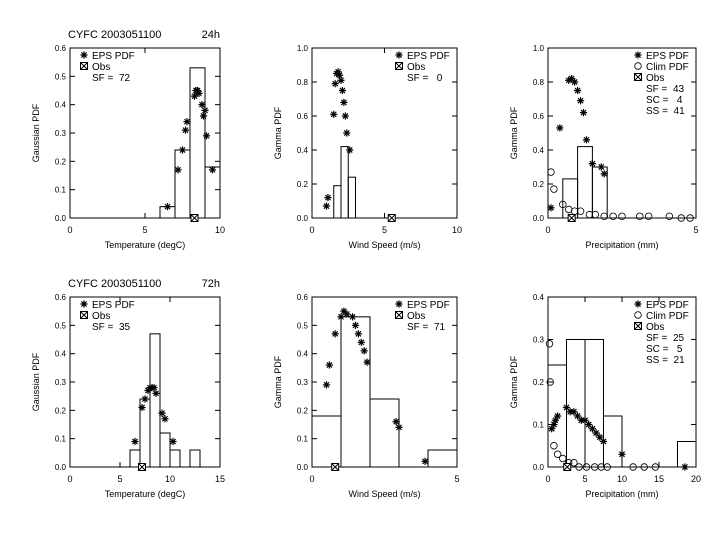 The image size is (720, 540). Describe the element at coordinates (111, 78) in the screenshot. I see `skill-score-label: SF = 72` at that location.